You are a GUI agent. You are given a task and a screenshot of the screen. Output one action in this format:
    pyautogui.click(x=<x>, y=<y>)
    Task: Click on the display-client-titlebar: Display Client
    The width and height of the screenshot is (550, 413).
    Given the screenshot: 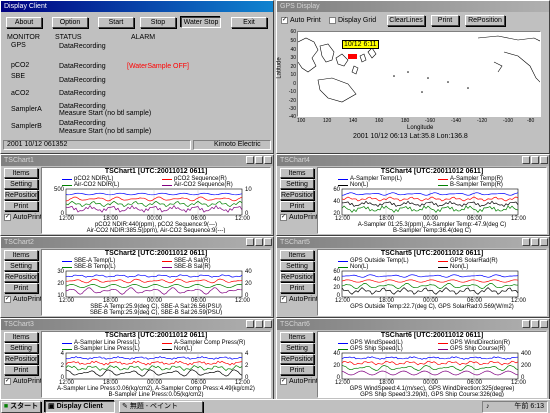 What is the action you would take?
    pyautogui.click(x=137, y=6)
    